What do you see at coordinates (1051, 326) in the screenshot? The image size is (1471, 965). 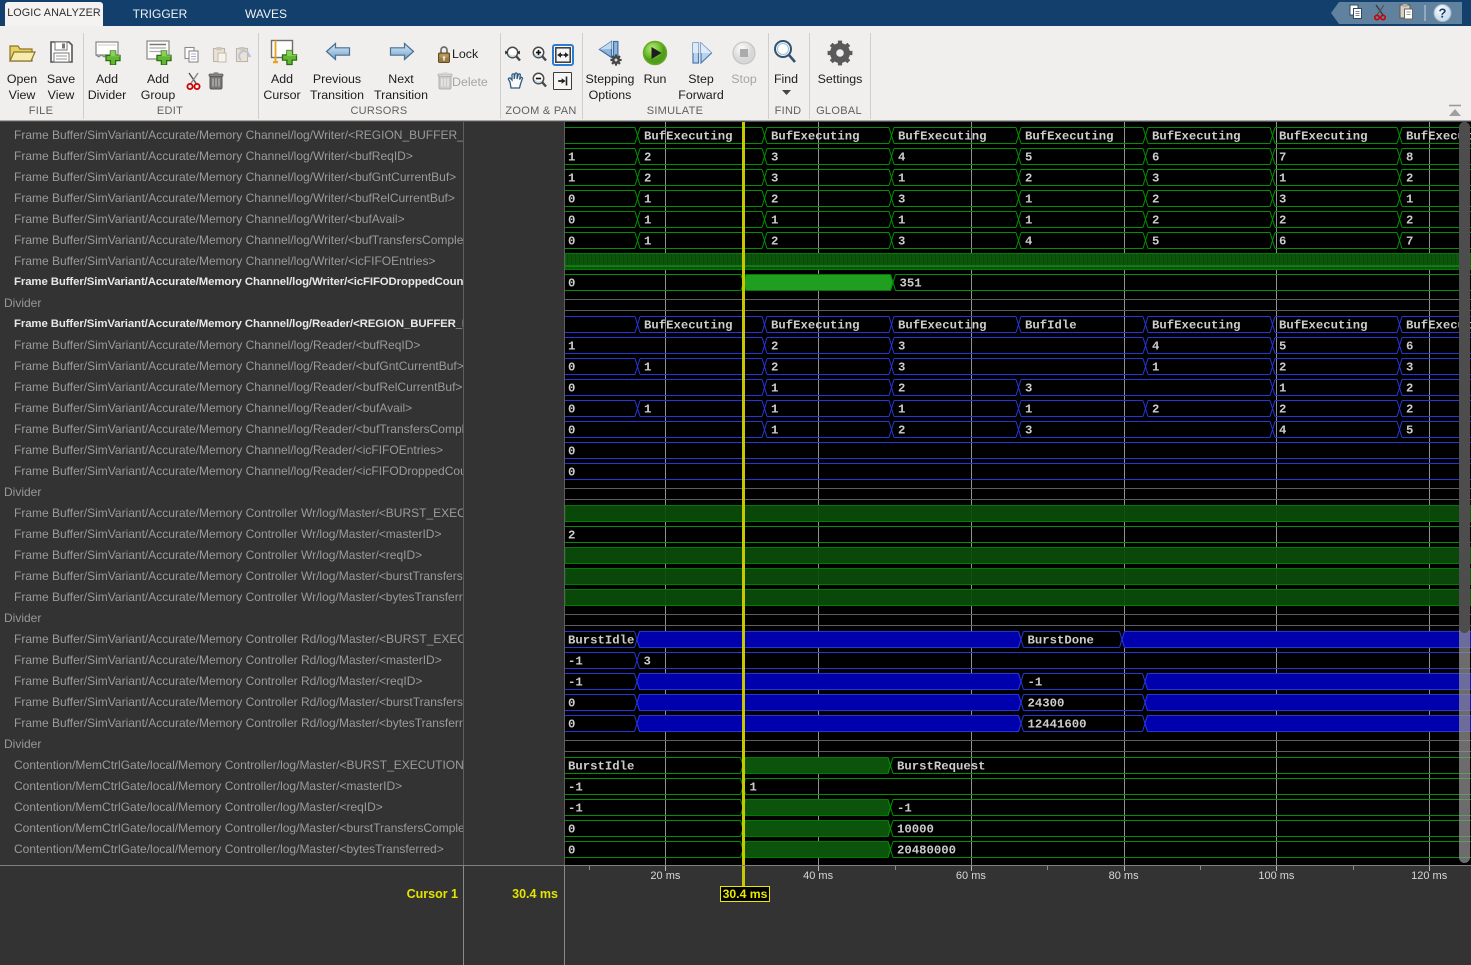 I see `svg-text: BufIdle` at bounding box center [1051, 326].